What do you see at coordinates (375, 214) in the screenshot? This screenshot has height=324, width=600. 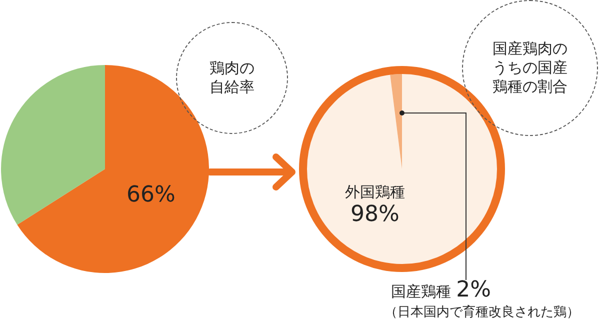 I see `data-label: 98%` at bounding box center [375, 214].